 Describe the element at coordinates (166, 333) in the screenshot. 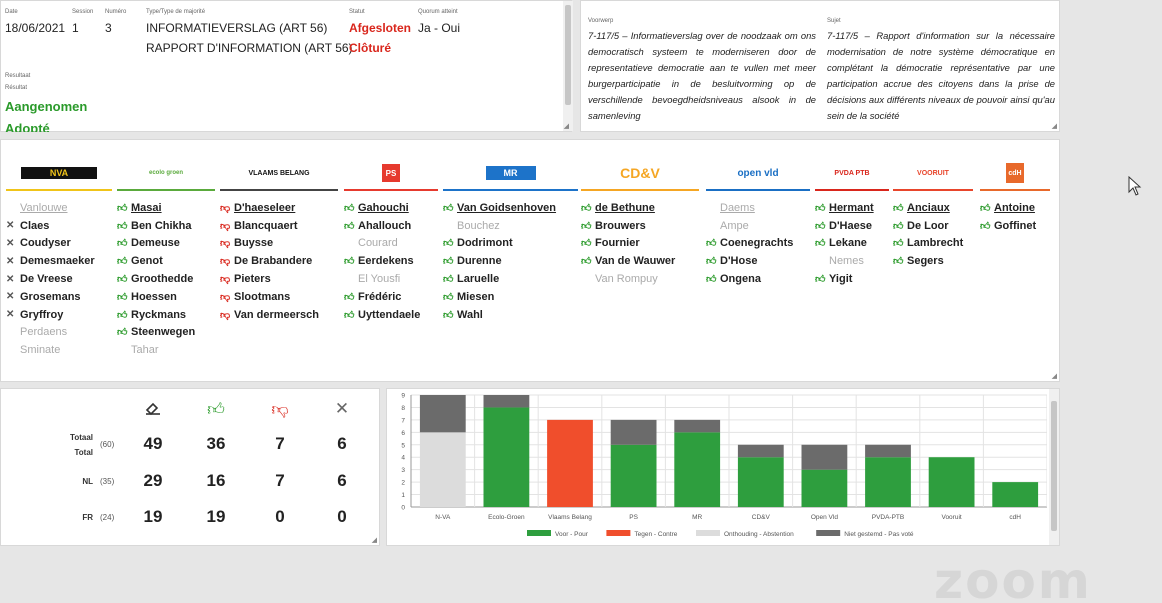

I see `member-yes: 👍︎ Steenwegen` at that location.